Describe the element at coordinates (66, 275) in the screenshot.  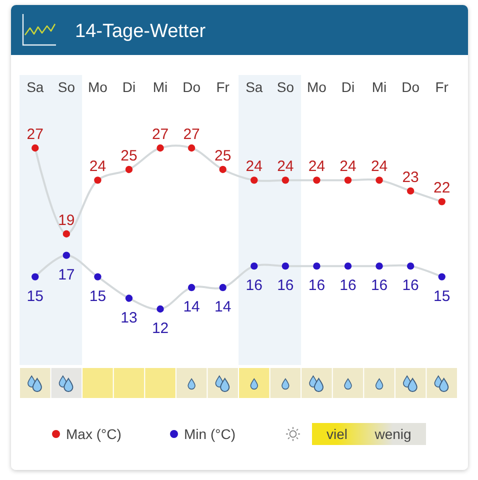
I see `data-label: 17` at that location.